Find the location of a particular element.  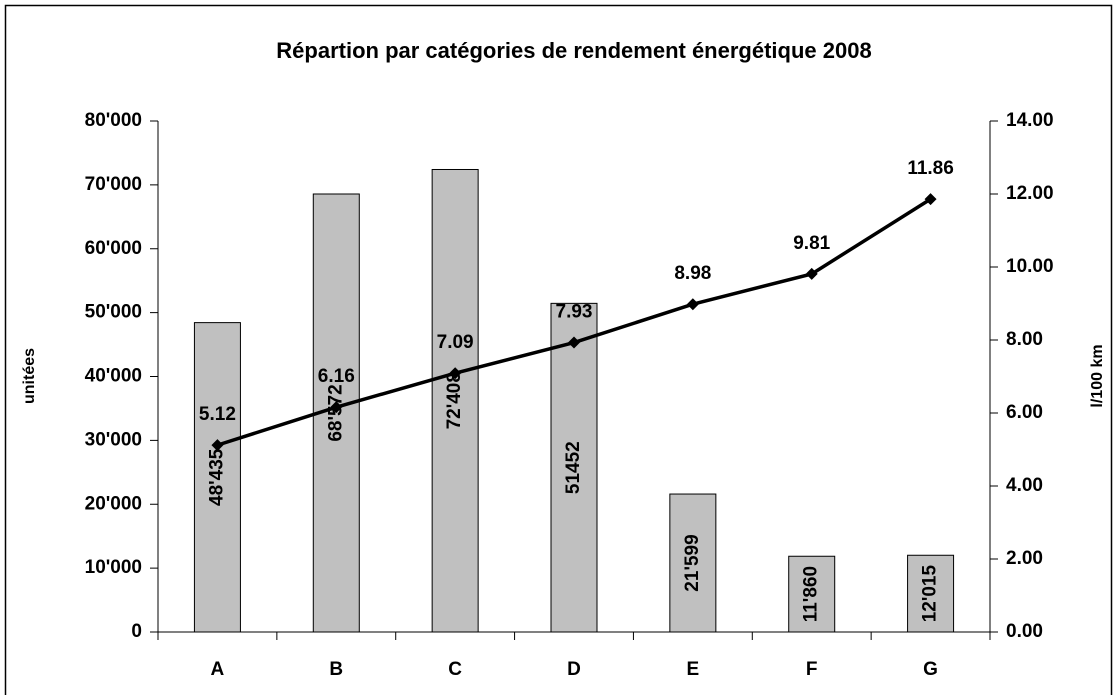

bar-value-label: 51452 is located at coordinates (573, 467).